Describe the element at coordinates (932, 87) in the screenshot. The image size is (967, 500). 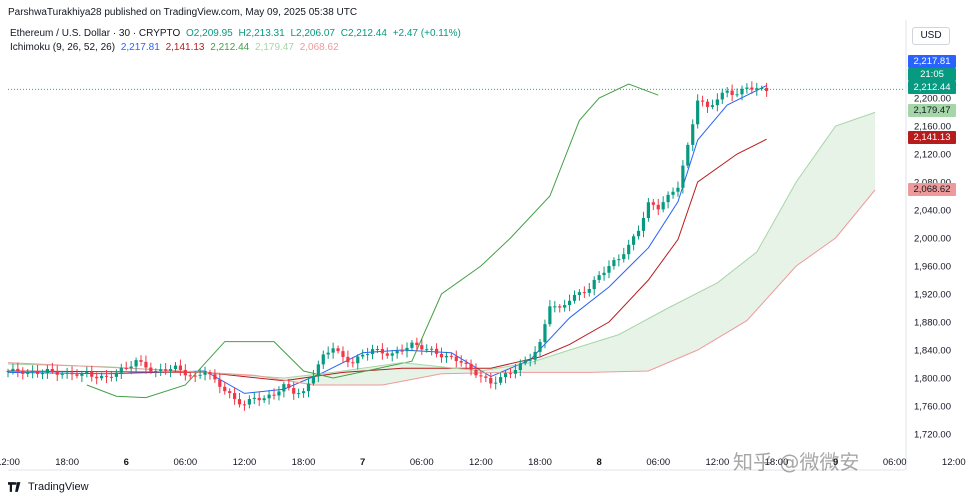
I see `price-badge: 2,212.44` at that location.